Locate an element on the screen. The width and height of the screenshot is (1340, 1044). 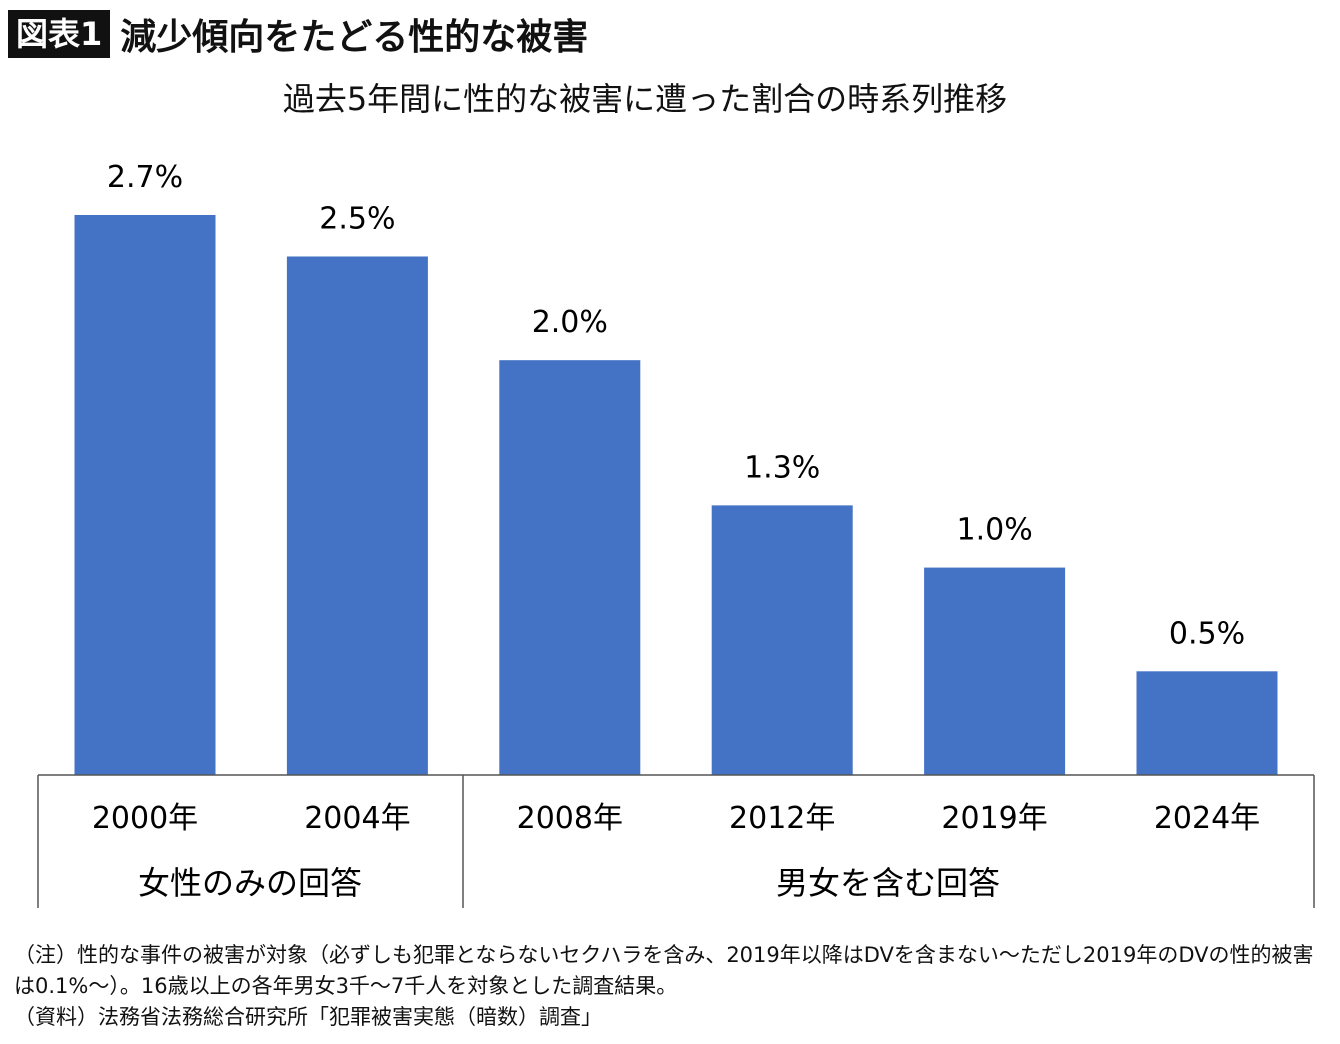
header: 図表1 減少傾向をたどる性的な被害 is located at coordinates (298, 34).